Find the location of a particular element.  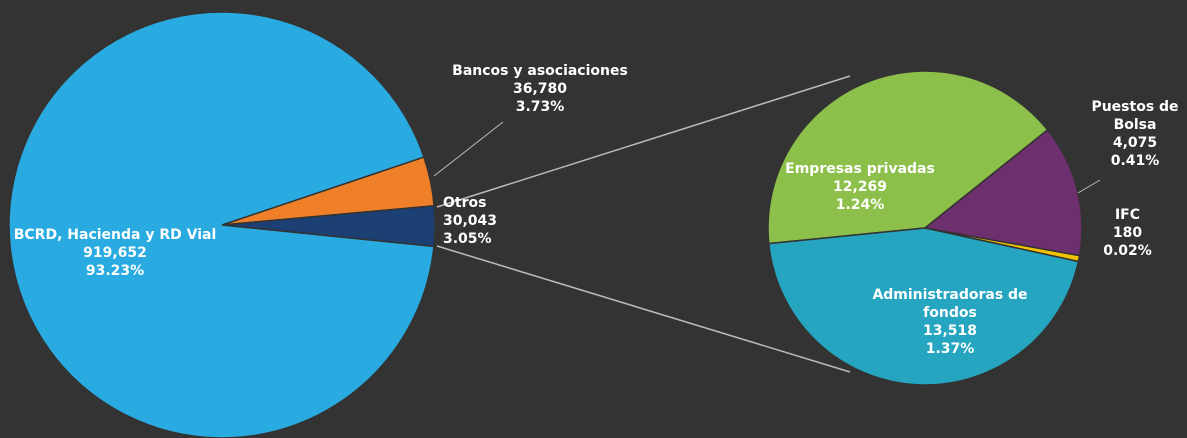

value-label: 12,269 is located at coordinates (860, 187).